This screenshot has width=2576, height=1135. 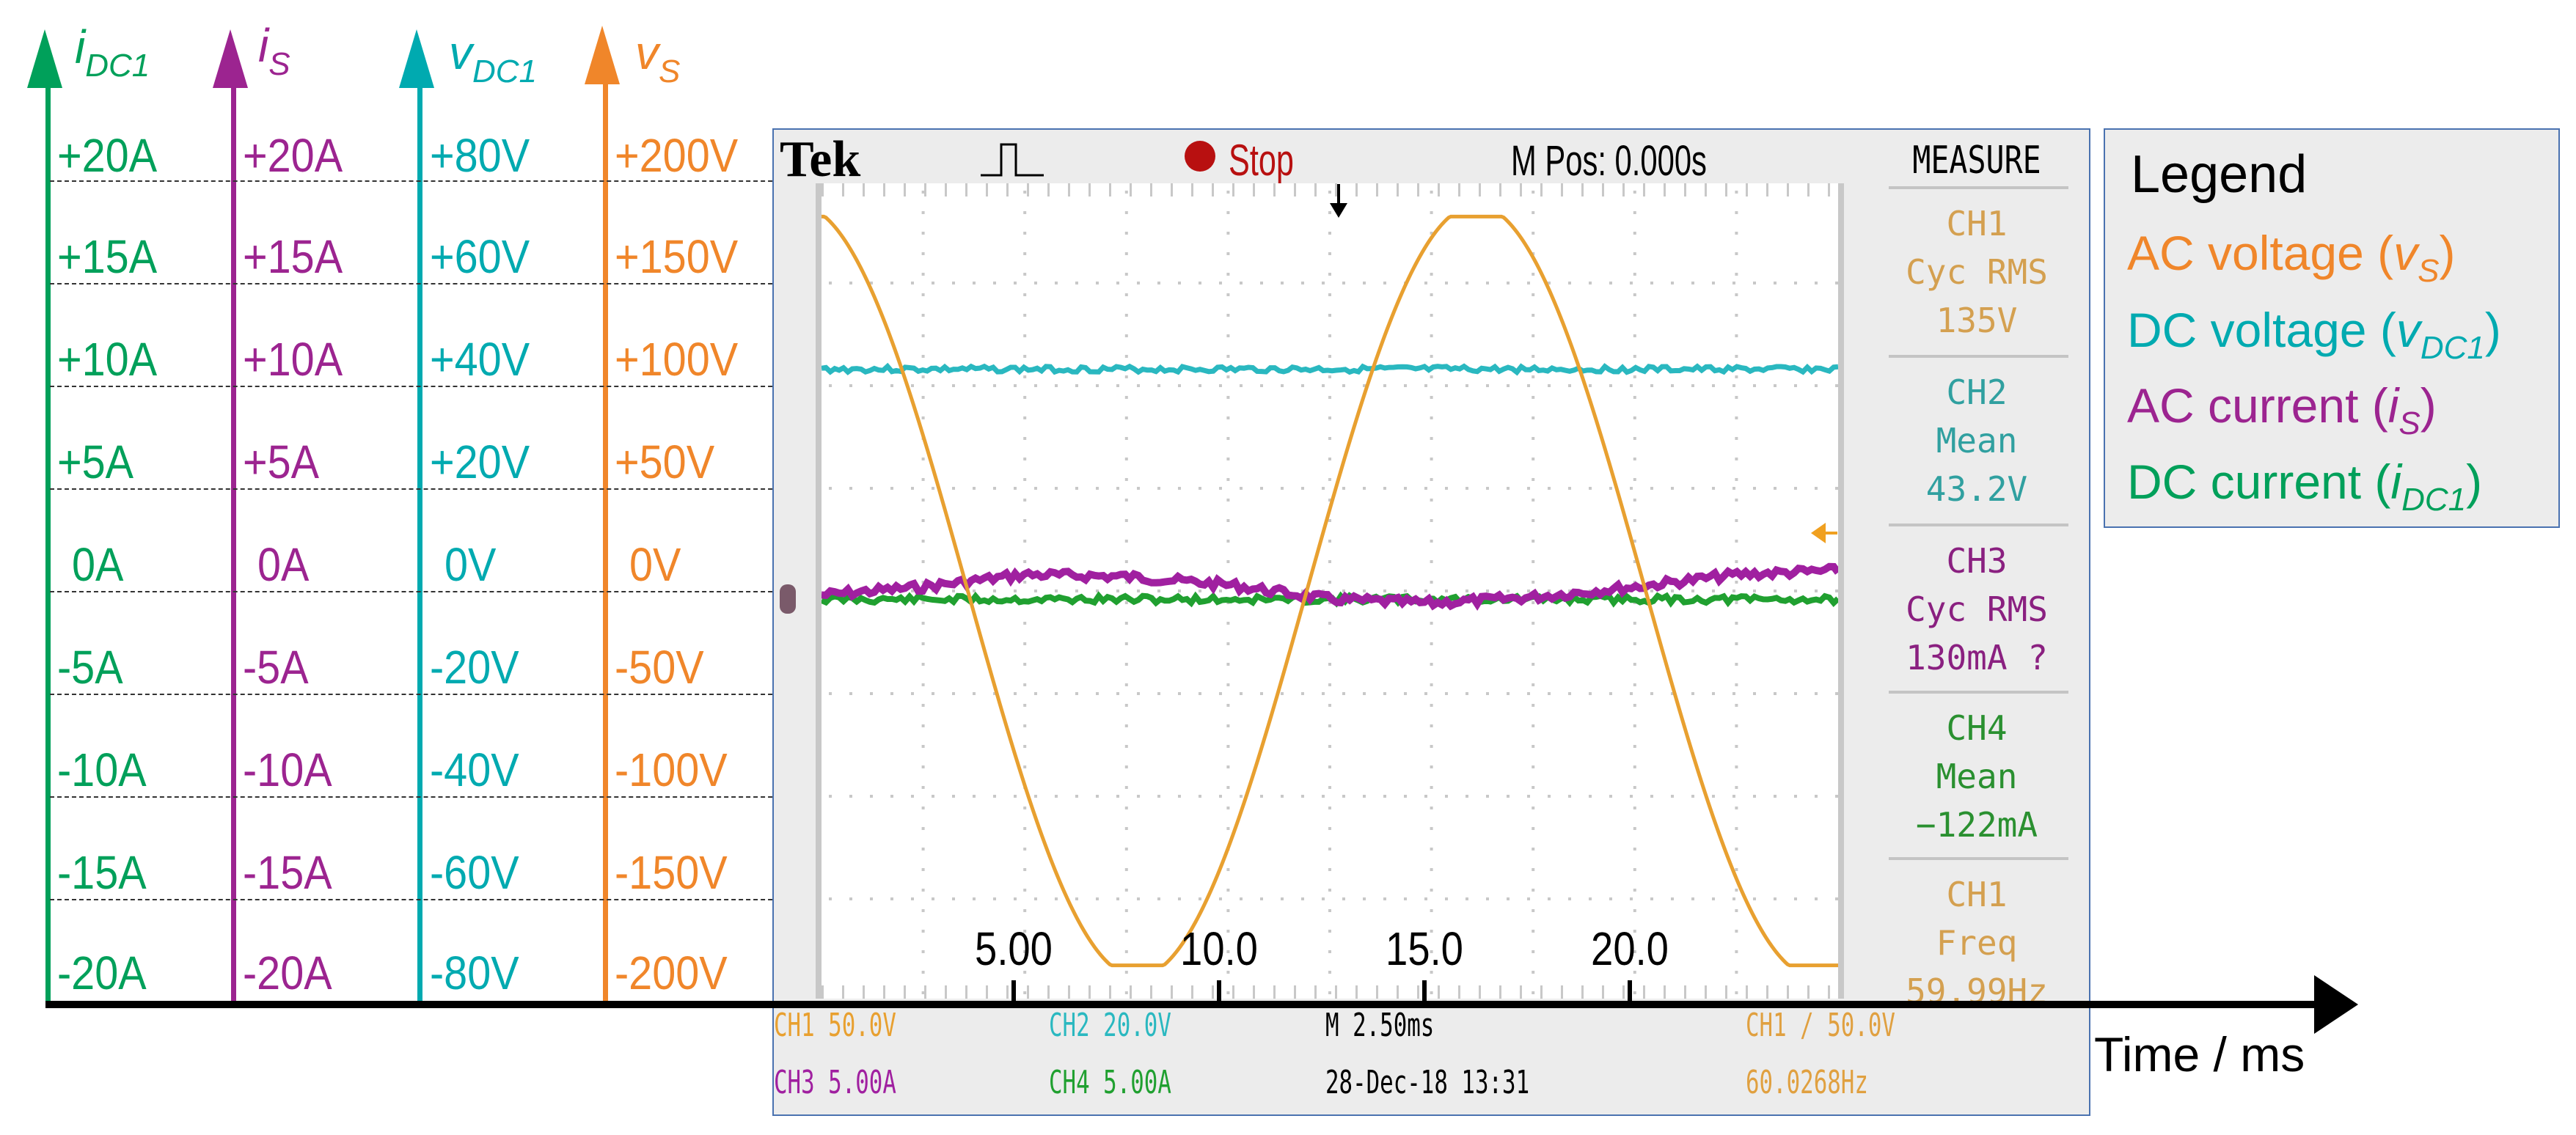 I want to click on x-axis-line, so click(x=1182, y=1005).